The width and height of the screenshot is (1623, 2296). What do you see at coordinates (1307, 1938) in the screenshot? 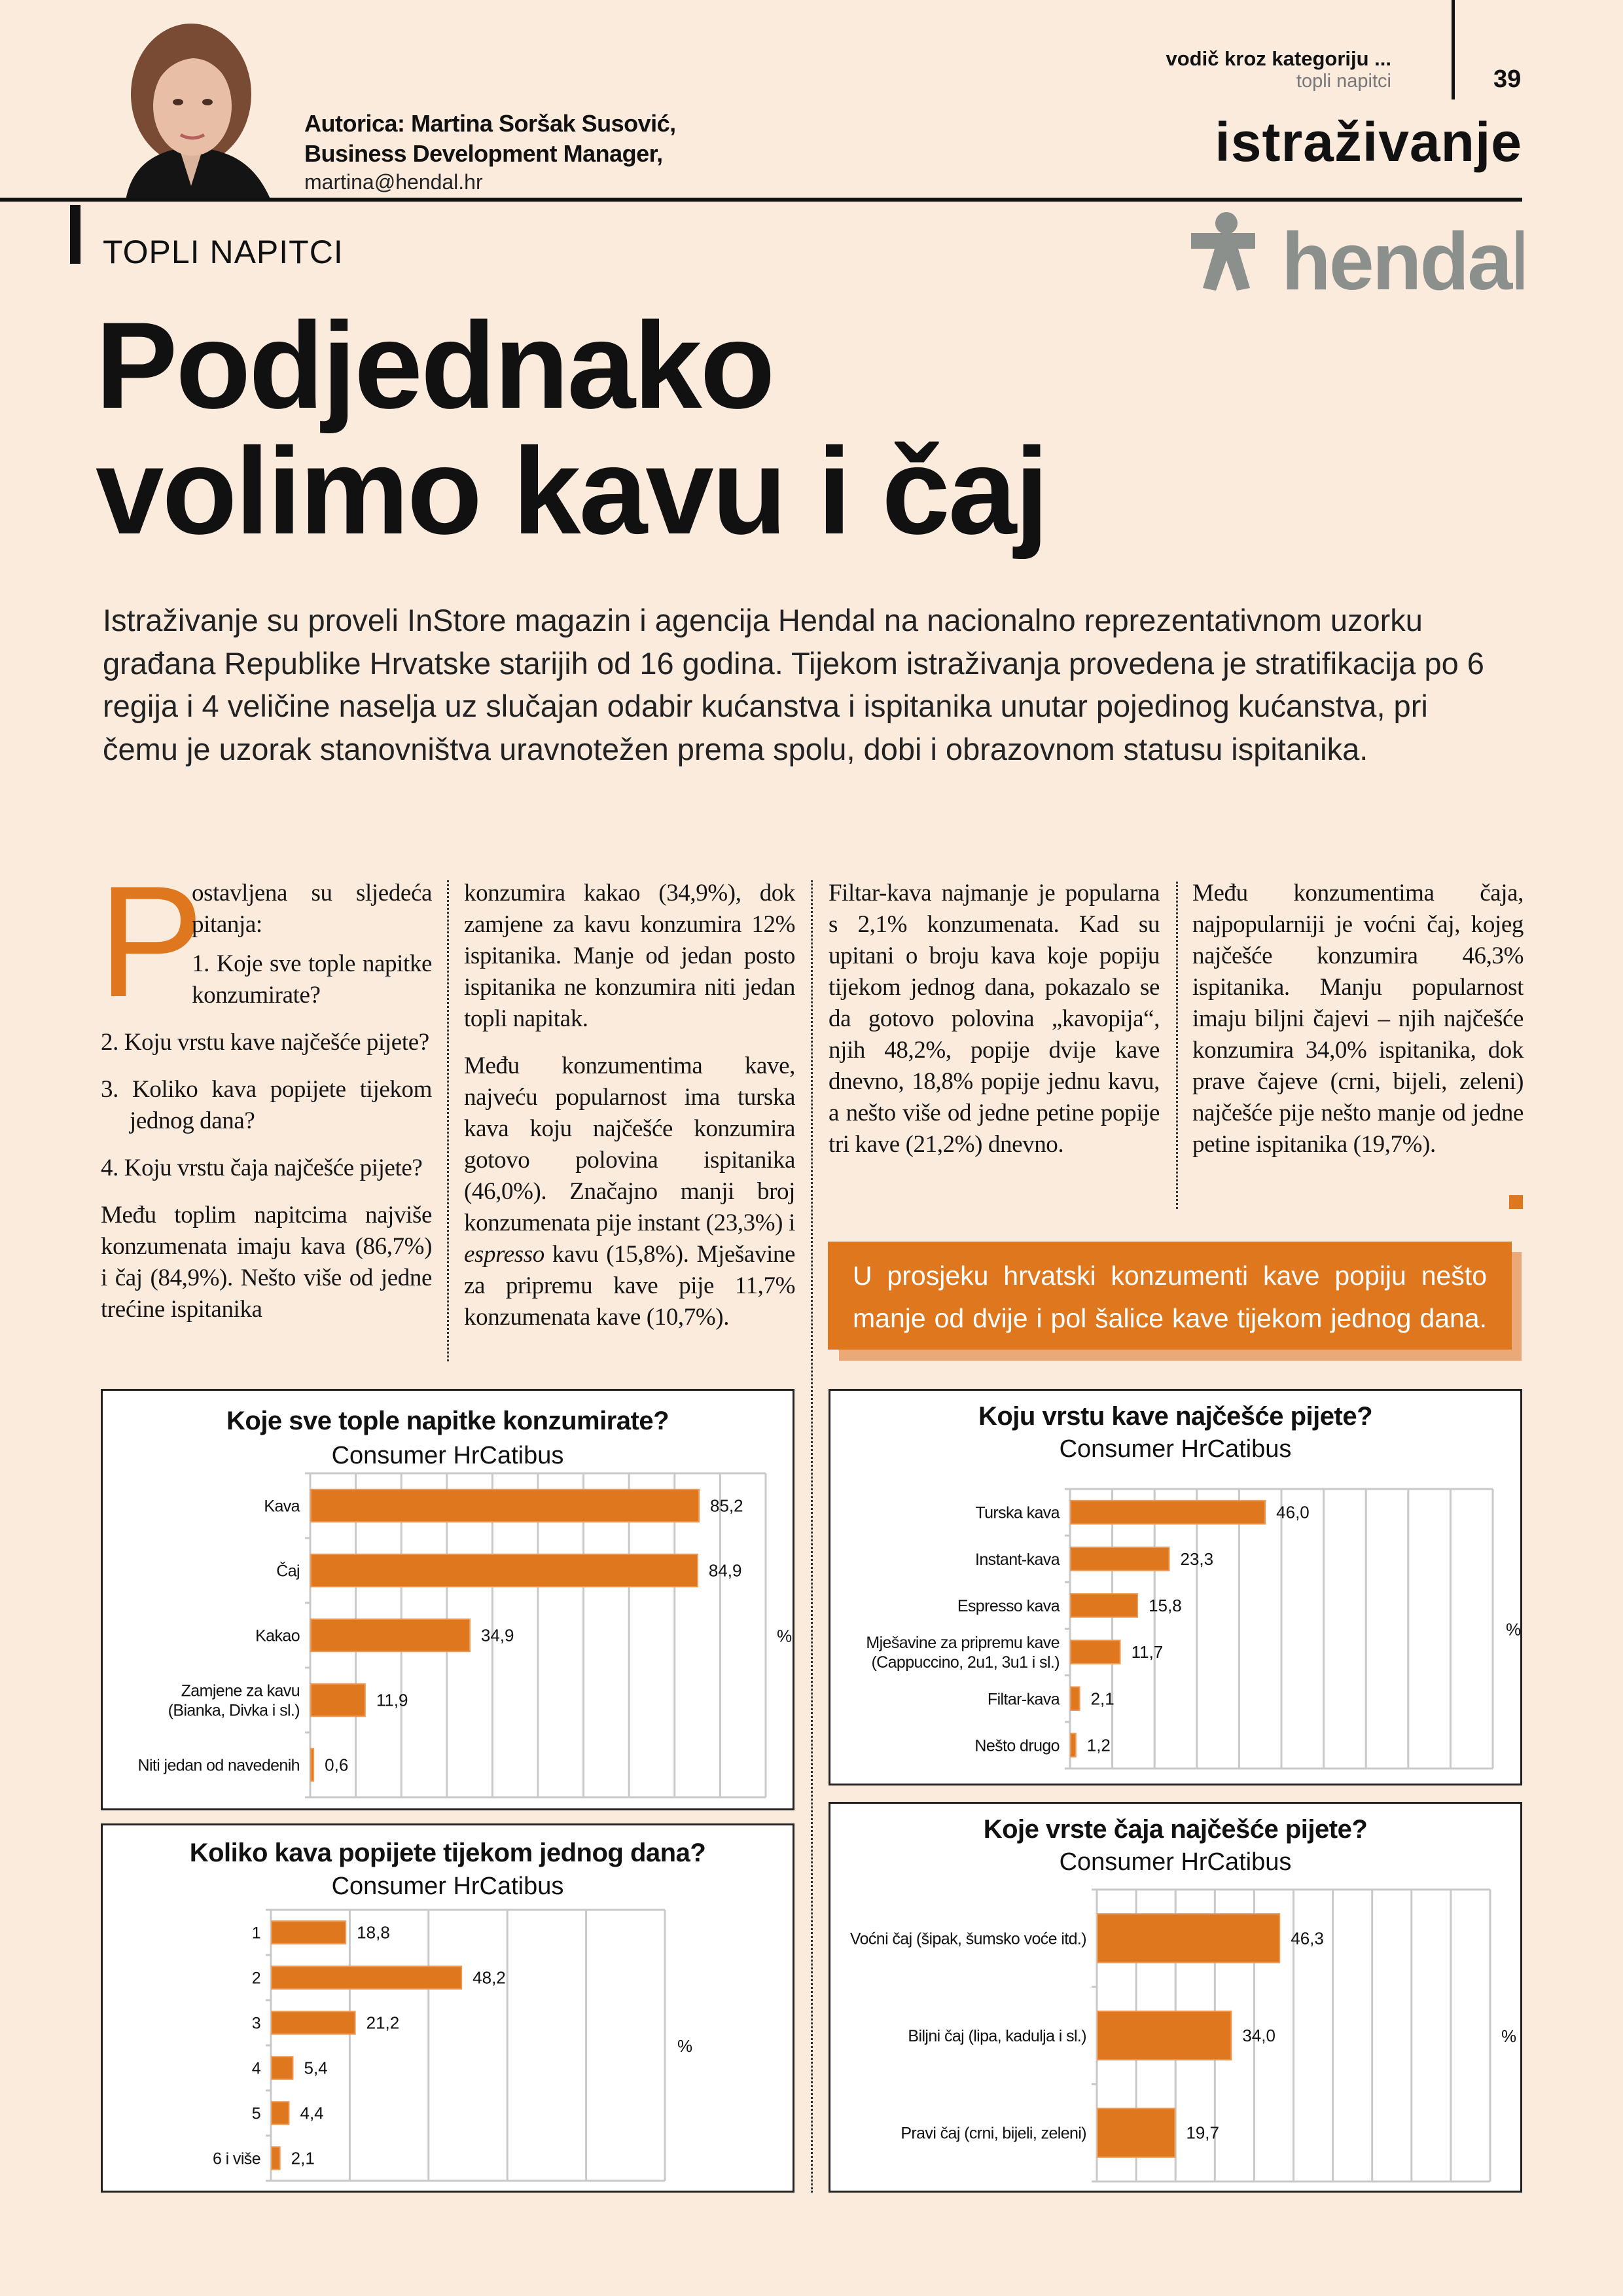
I see `value-label: 46,3` at bounding box center [1307, 1938].